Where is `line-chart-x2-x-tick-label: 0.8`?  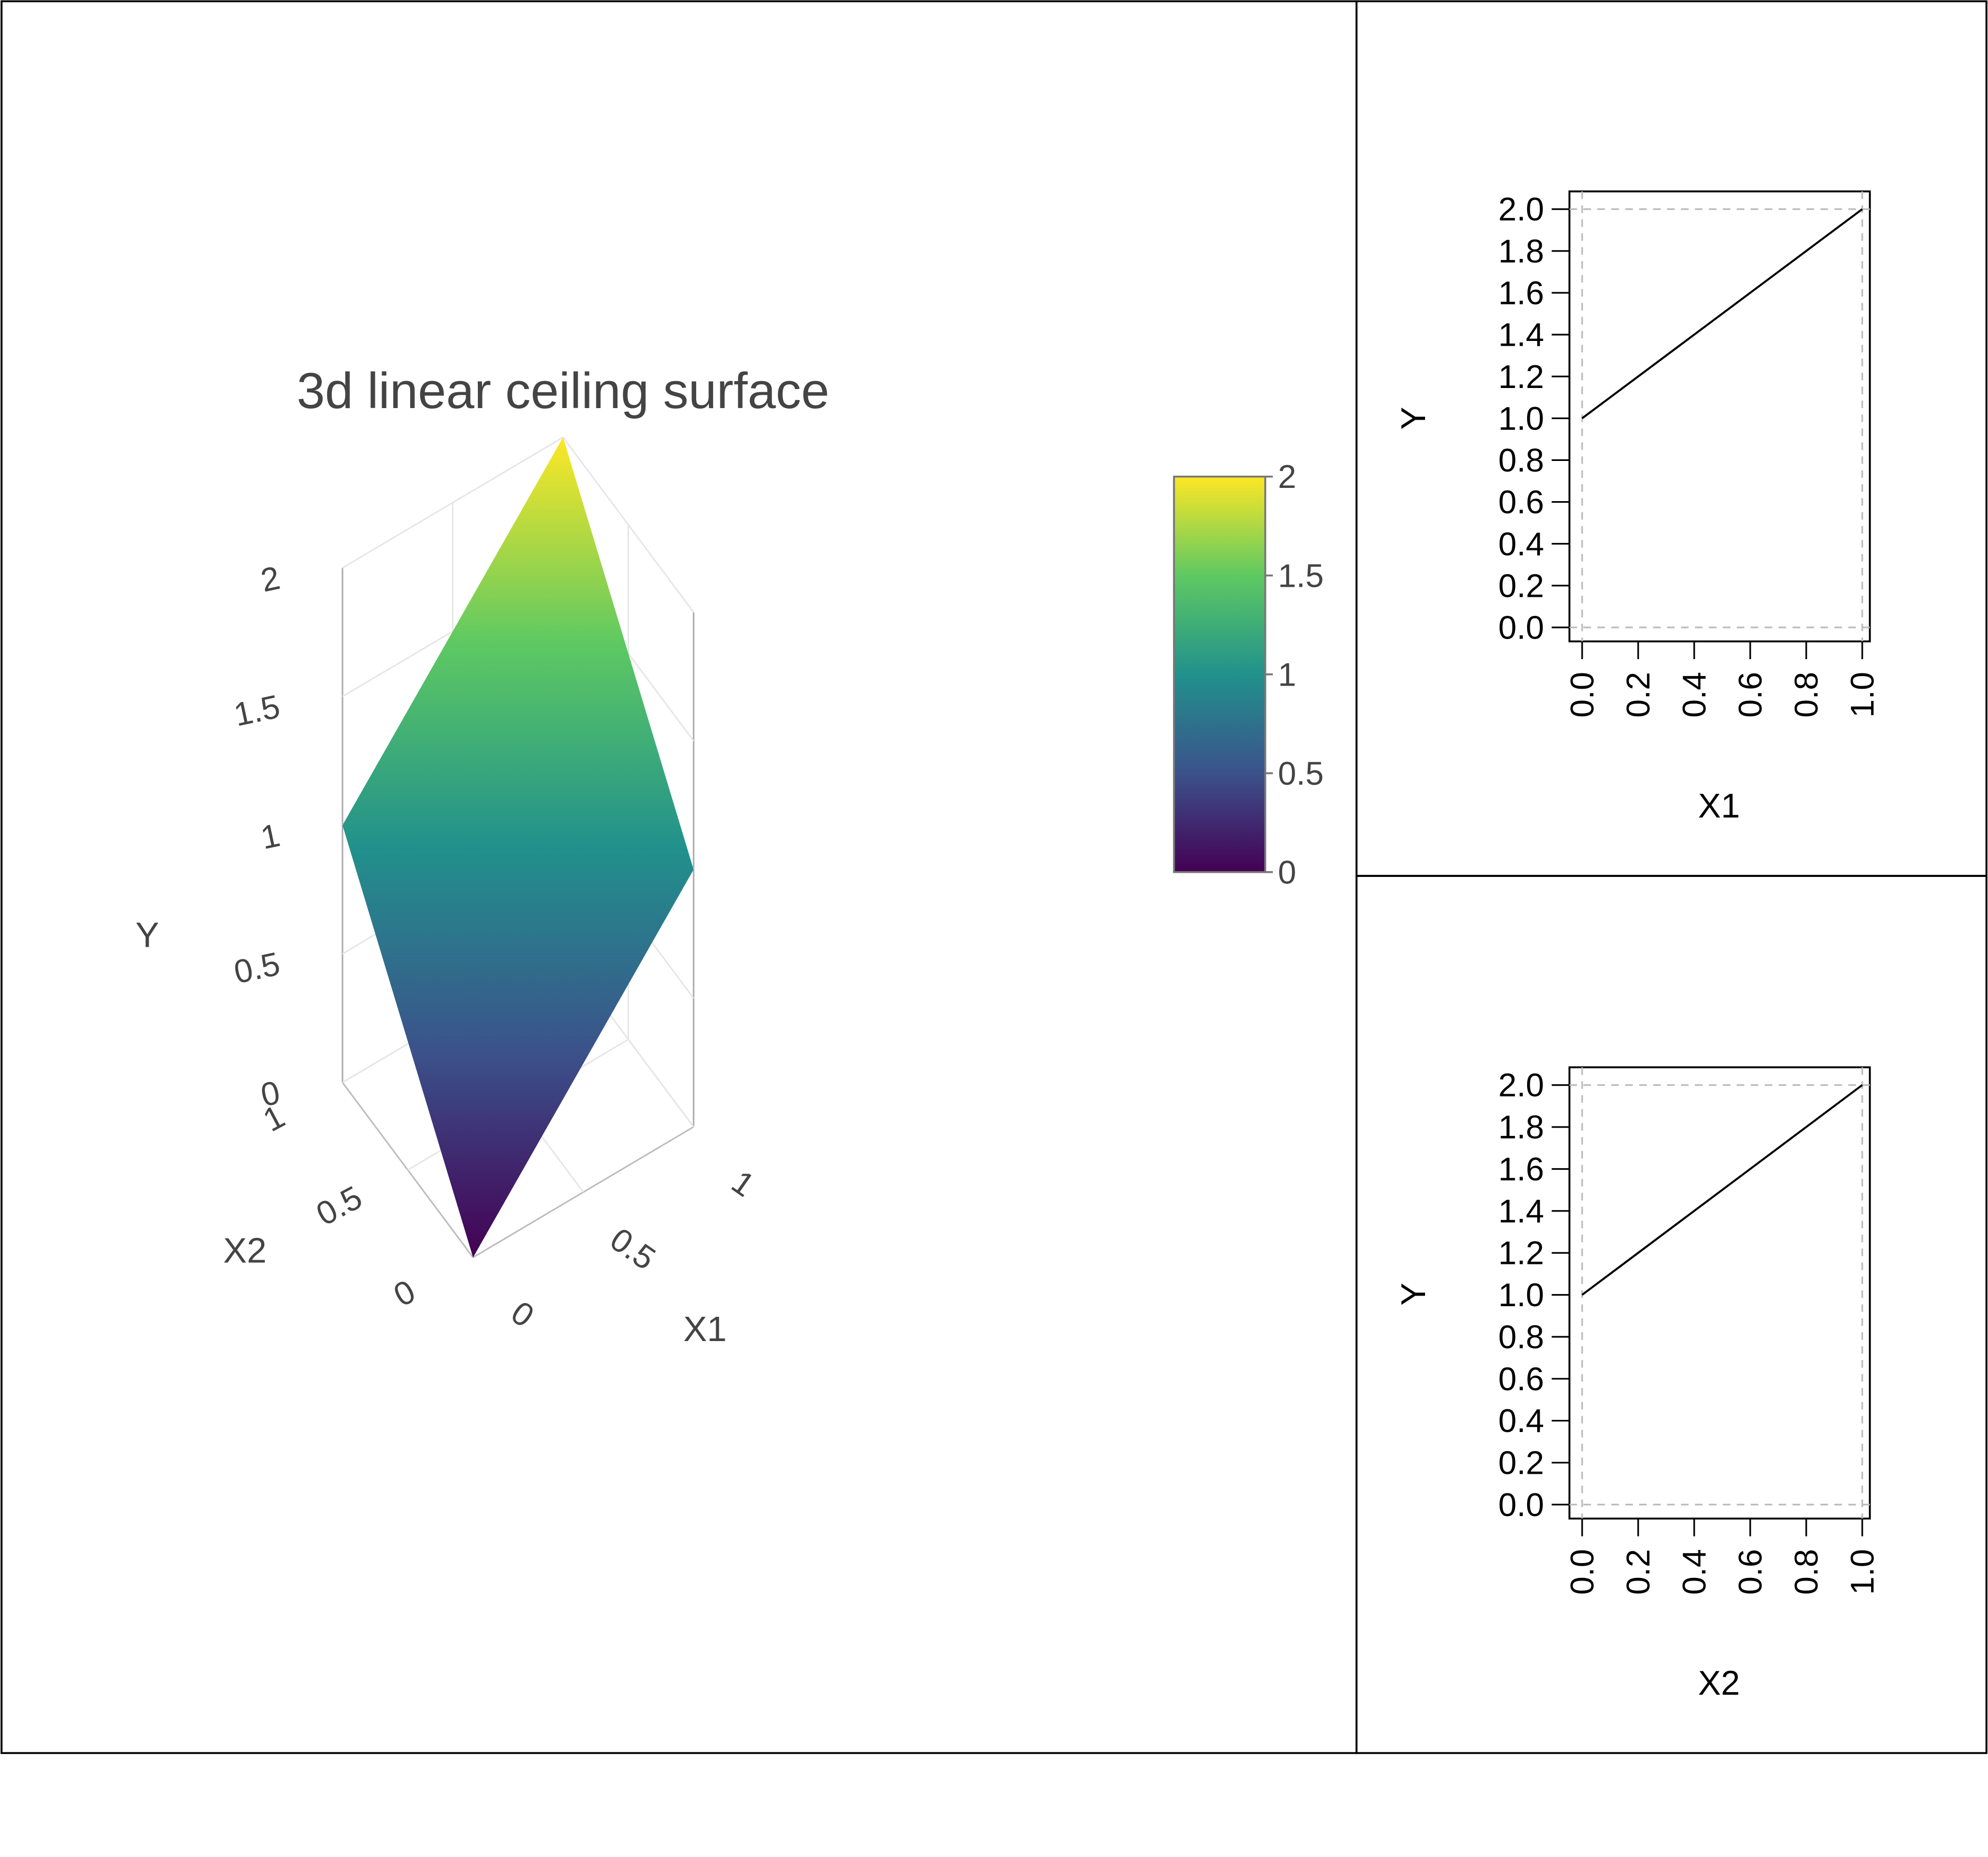 line-chart-x2-x-tick-label: 0.8 is located at coordinates (1807, 1572).